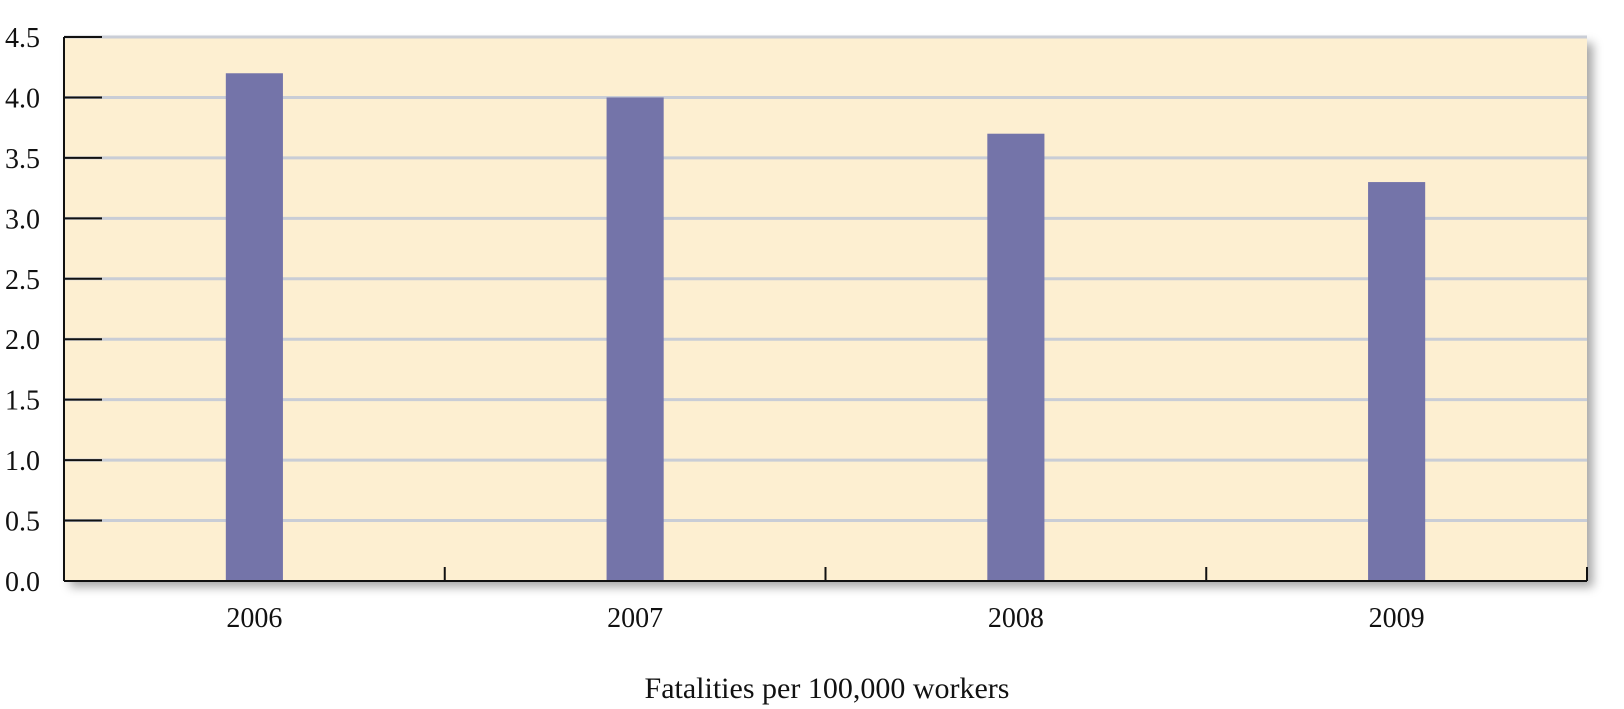  What do you see at coordinates (22, 522) in the screenshot?
I see `y-tick-label: 0.5` at bounding box center [22, 522].